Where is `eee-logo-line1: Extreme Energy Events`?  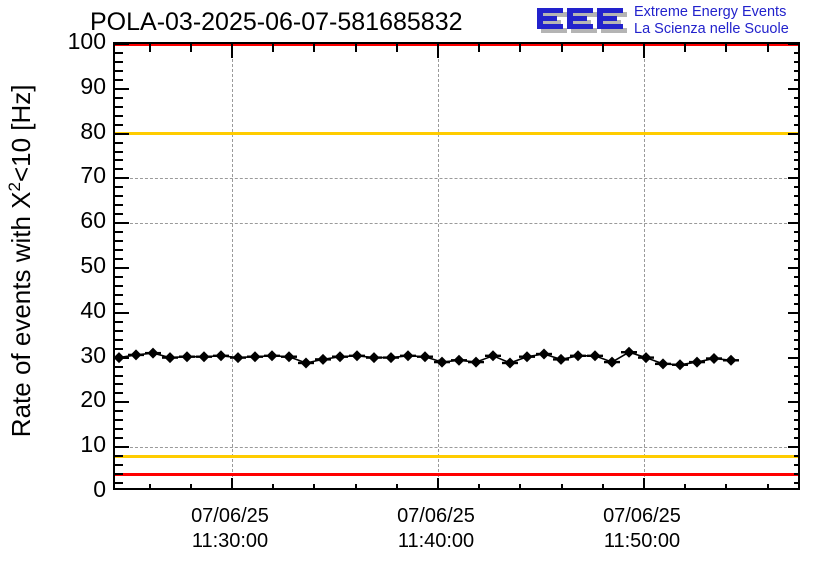
eee-logo-line1: Extreme Energy Events is located at coordinates (710, 12).